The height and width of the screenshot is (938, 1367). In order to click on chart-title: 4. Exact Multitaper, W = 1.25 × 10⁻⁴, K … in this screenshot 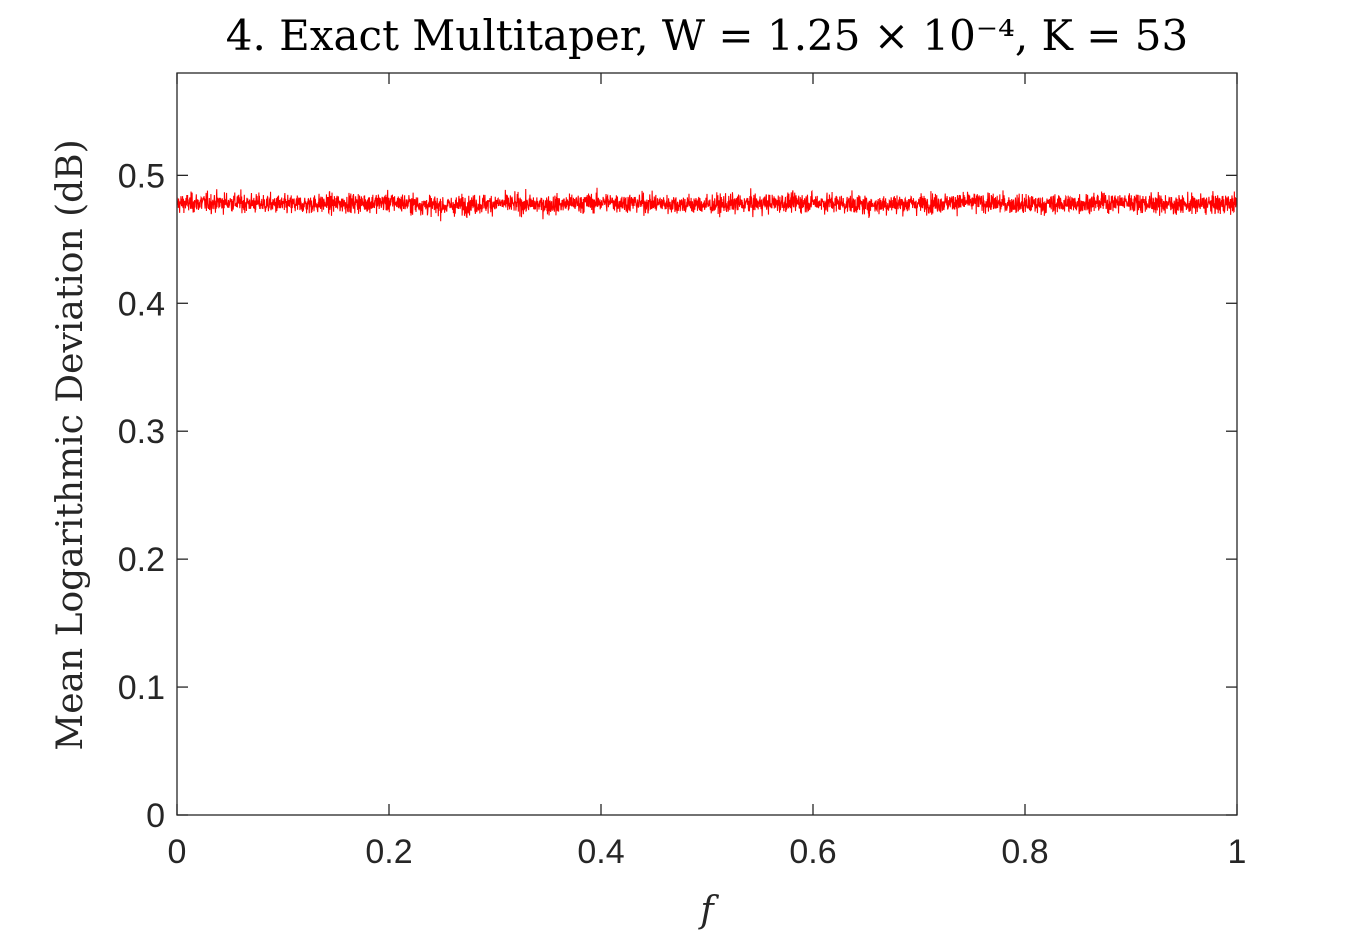, I will do `click(707, 35)`.